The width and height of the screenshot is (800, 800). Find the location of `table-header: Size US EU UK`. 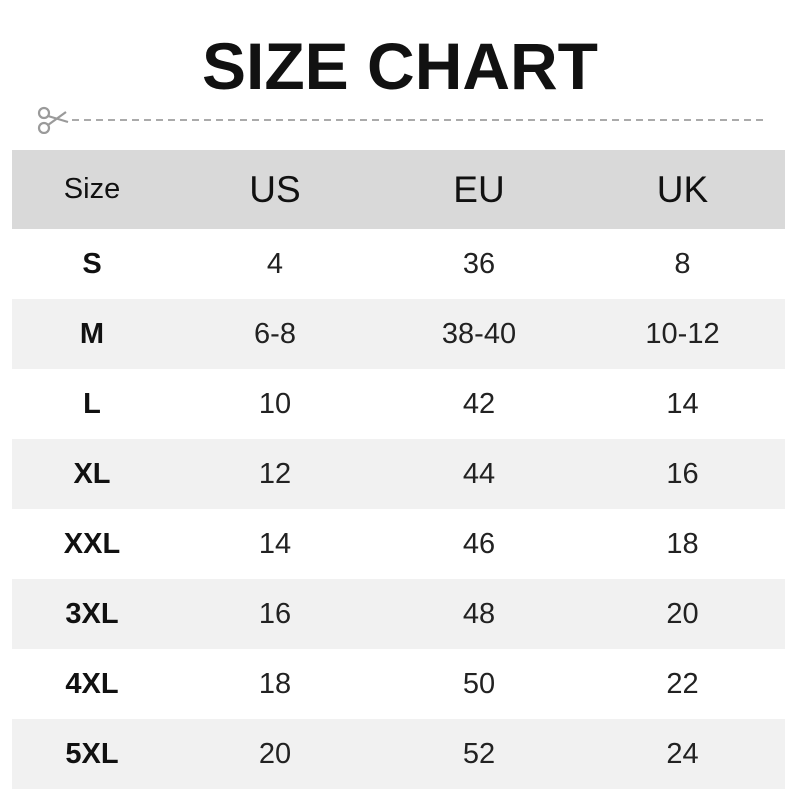

table-header: Size US EU UK is located at coordinates (398, 189).